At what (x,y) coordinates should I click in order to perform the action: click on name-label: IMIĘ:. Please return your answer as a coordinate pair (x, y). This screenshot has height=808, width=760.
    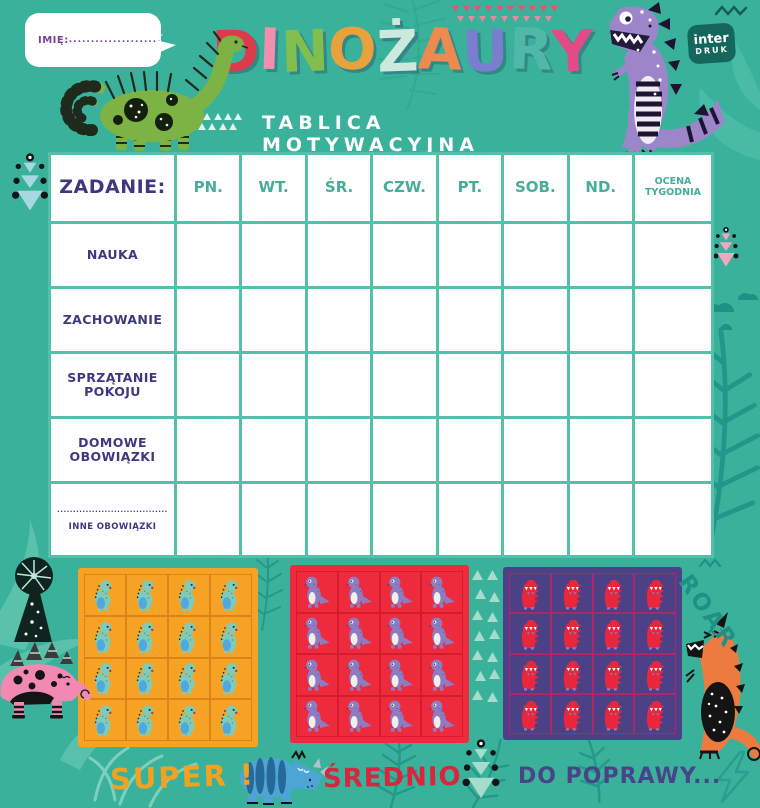
    Looking at the image, I should click on (53, 40).